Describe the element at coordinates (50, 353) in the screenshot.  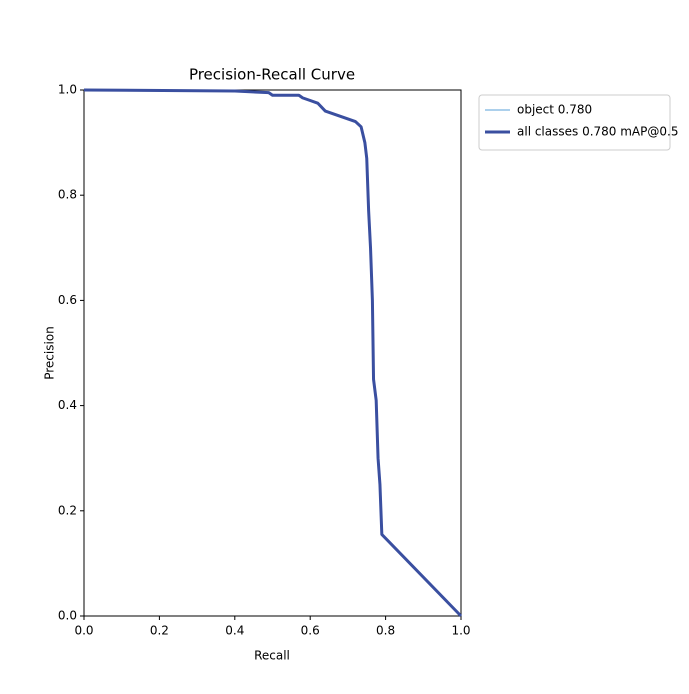
I see `y-axis-label: Precision` at that location.